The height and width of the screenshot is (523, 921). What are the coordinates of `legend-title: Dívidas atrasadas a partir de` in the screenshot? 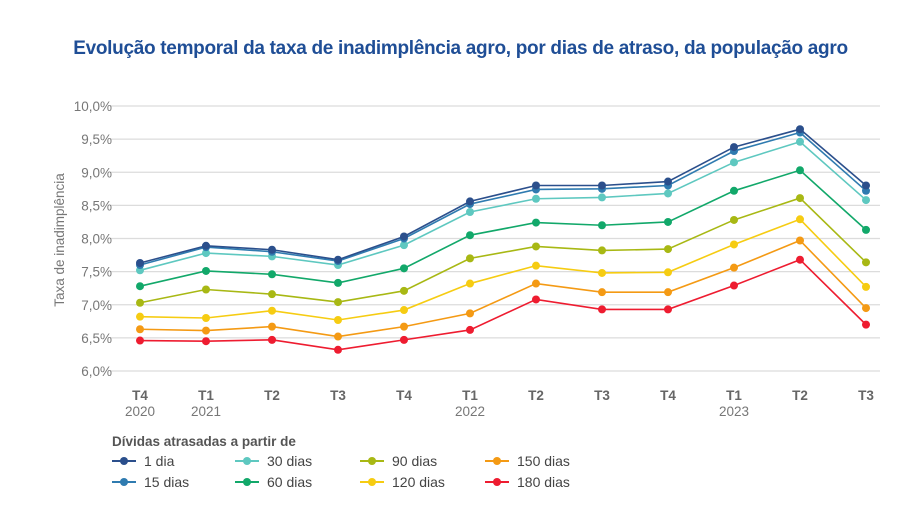 It's located at (204, 441).